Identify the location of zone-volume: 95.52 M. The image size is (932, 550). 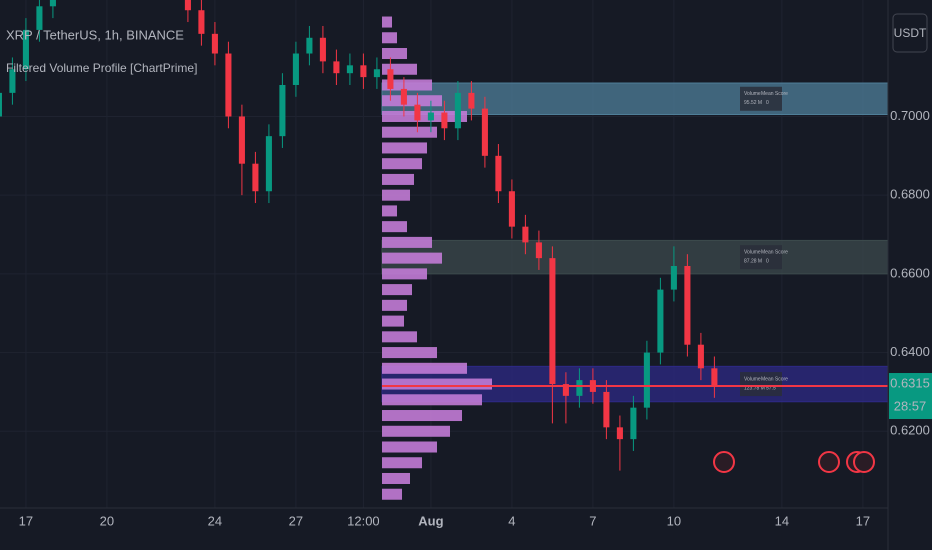
(753, 103).